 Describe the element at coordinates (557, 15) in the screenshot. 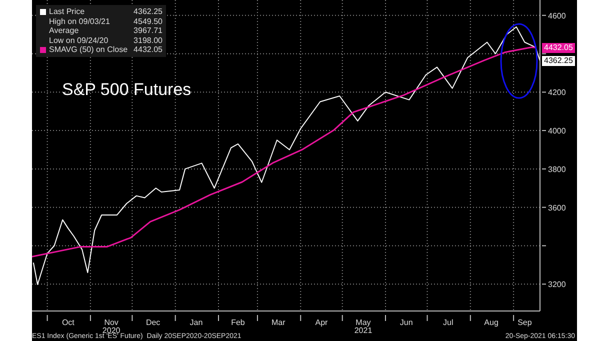

I see `y-tick-label: 4600` at that location.